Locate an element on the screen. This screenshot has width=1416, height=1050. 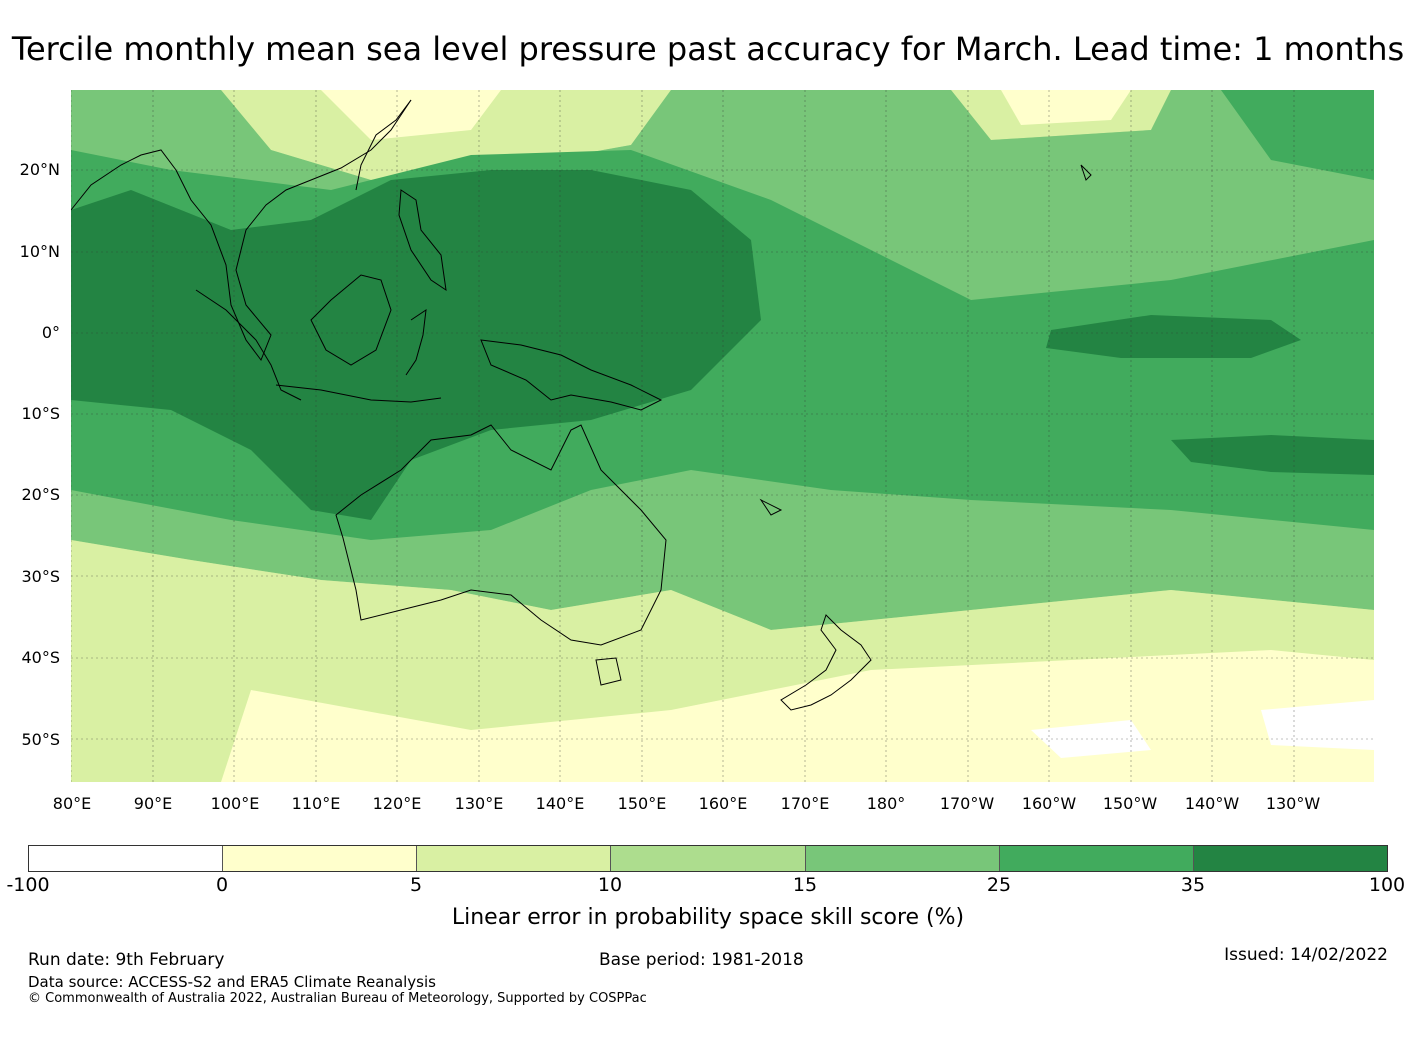
region-ne-vlow is located at coordinates (1066, 107).